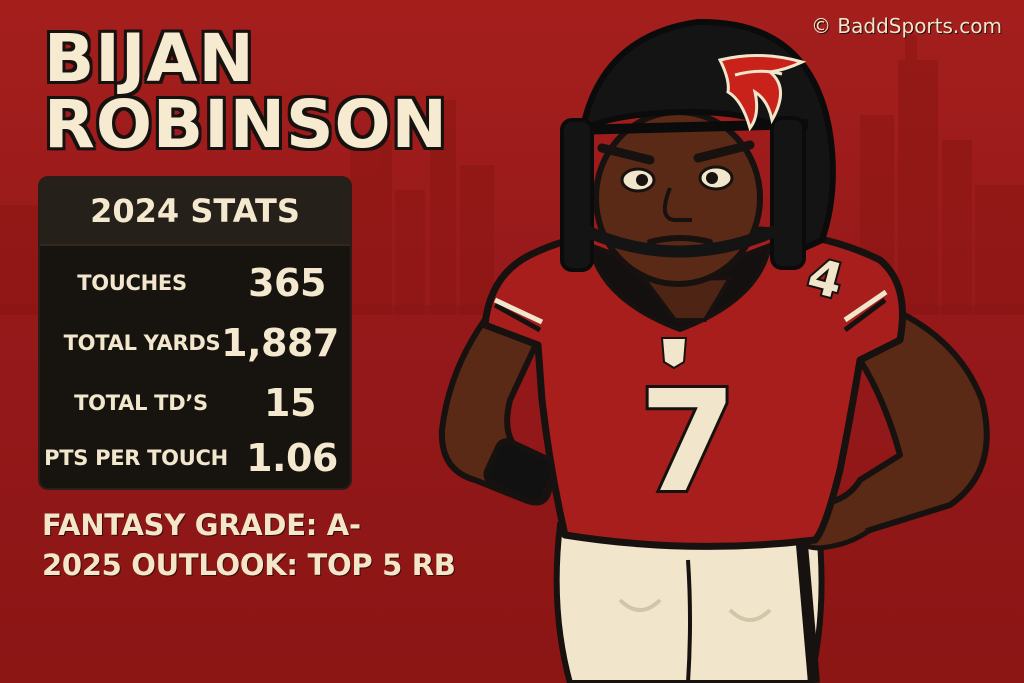 The height and width of the screenshot is (683, 1024). Describe the element at coordinates (287, 283) in the screenshot. I see `stat-value: 365` at that location.